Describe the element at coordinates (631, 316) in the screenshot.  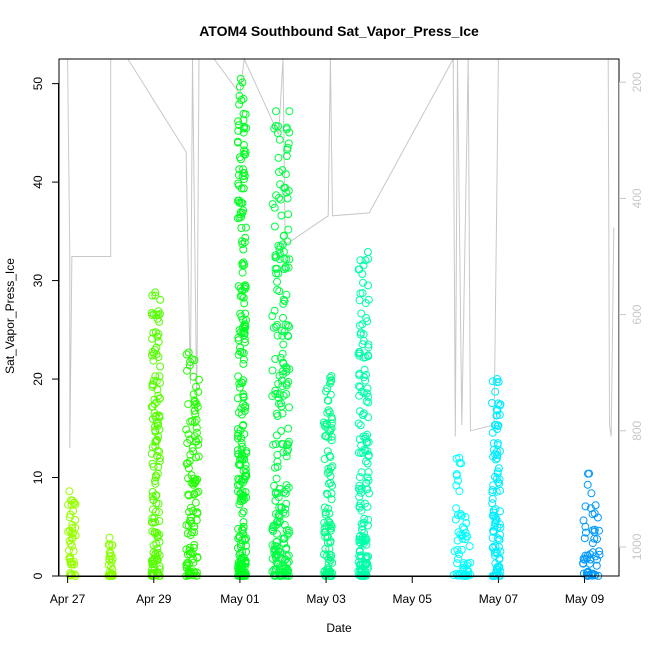
I see `right-axis: 200 400 600 800 1000` at that location.